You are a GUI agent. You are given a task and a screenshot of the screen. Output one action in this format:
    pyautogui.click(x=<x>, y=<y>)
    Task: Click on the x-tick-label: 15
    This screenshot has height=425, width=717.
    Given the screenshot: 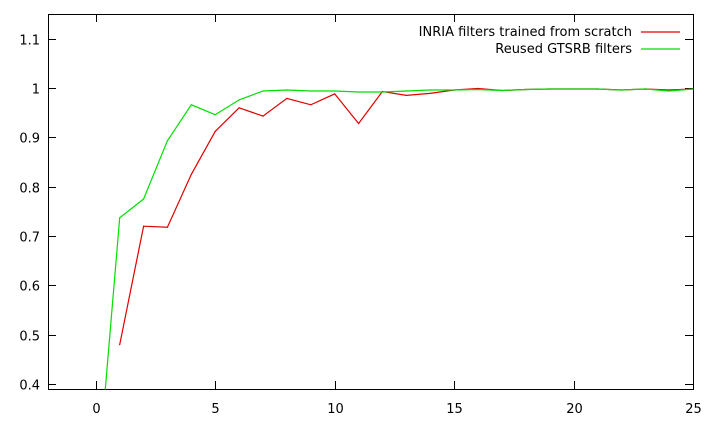 What is the action you would take?
    pyautogui.click(x=454, y=409)
    